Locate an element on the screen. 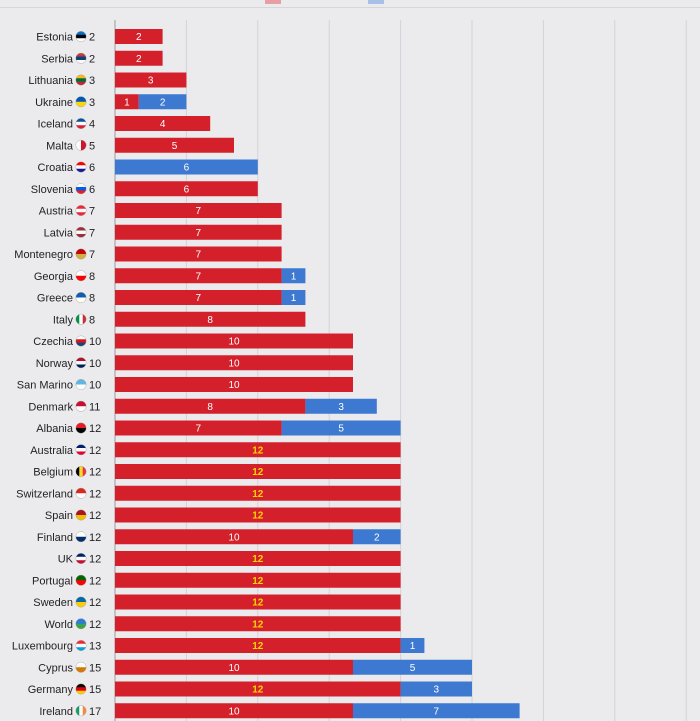 The width and height of the screenshot is (700, 721). tick-label: Serbia is located at coordinates (57, 59).